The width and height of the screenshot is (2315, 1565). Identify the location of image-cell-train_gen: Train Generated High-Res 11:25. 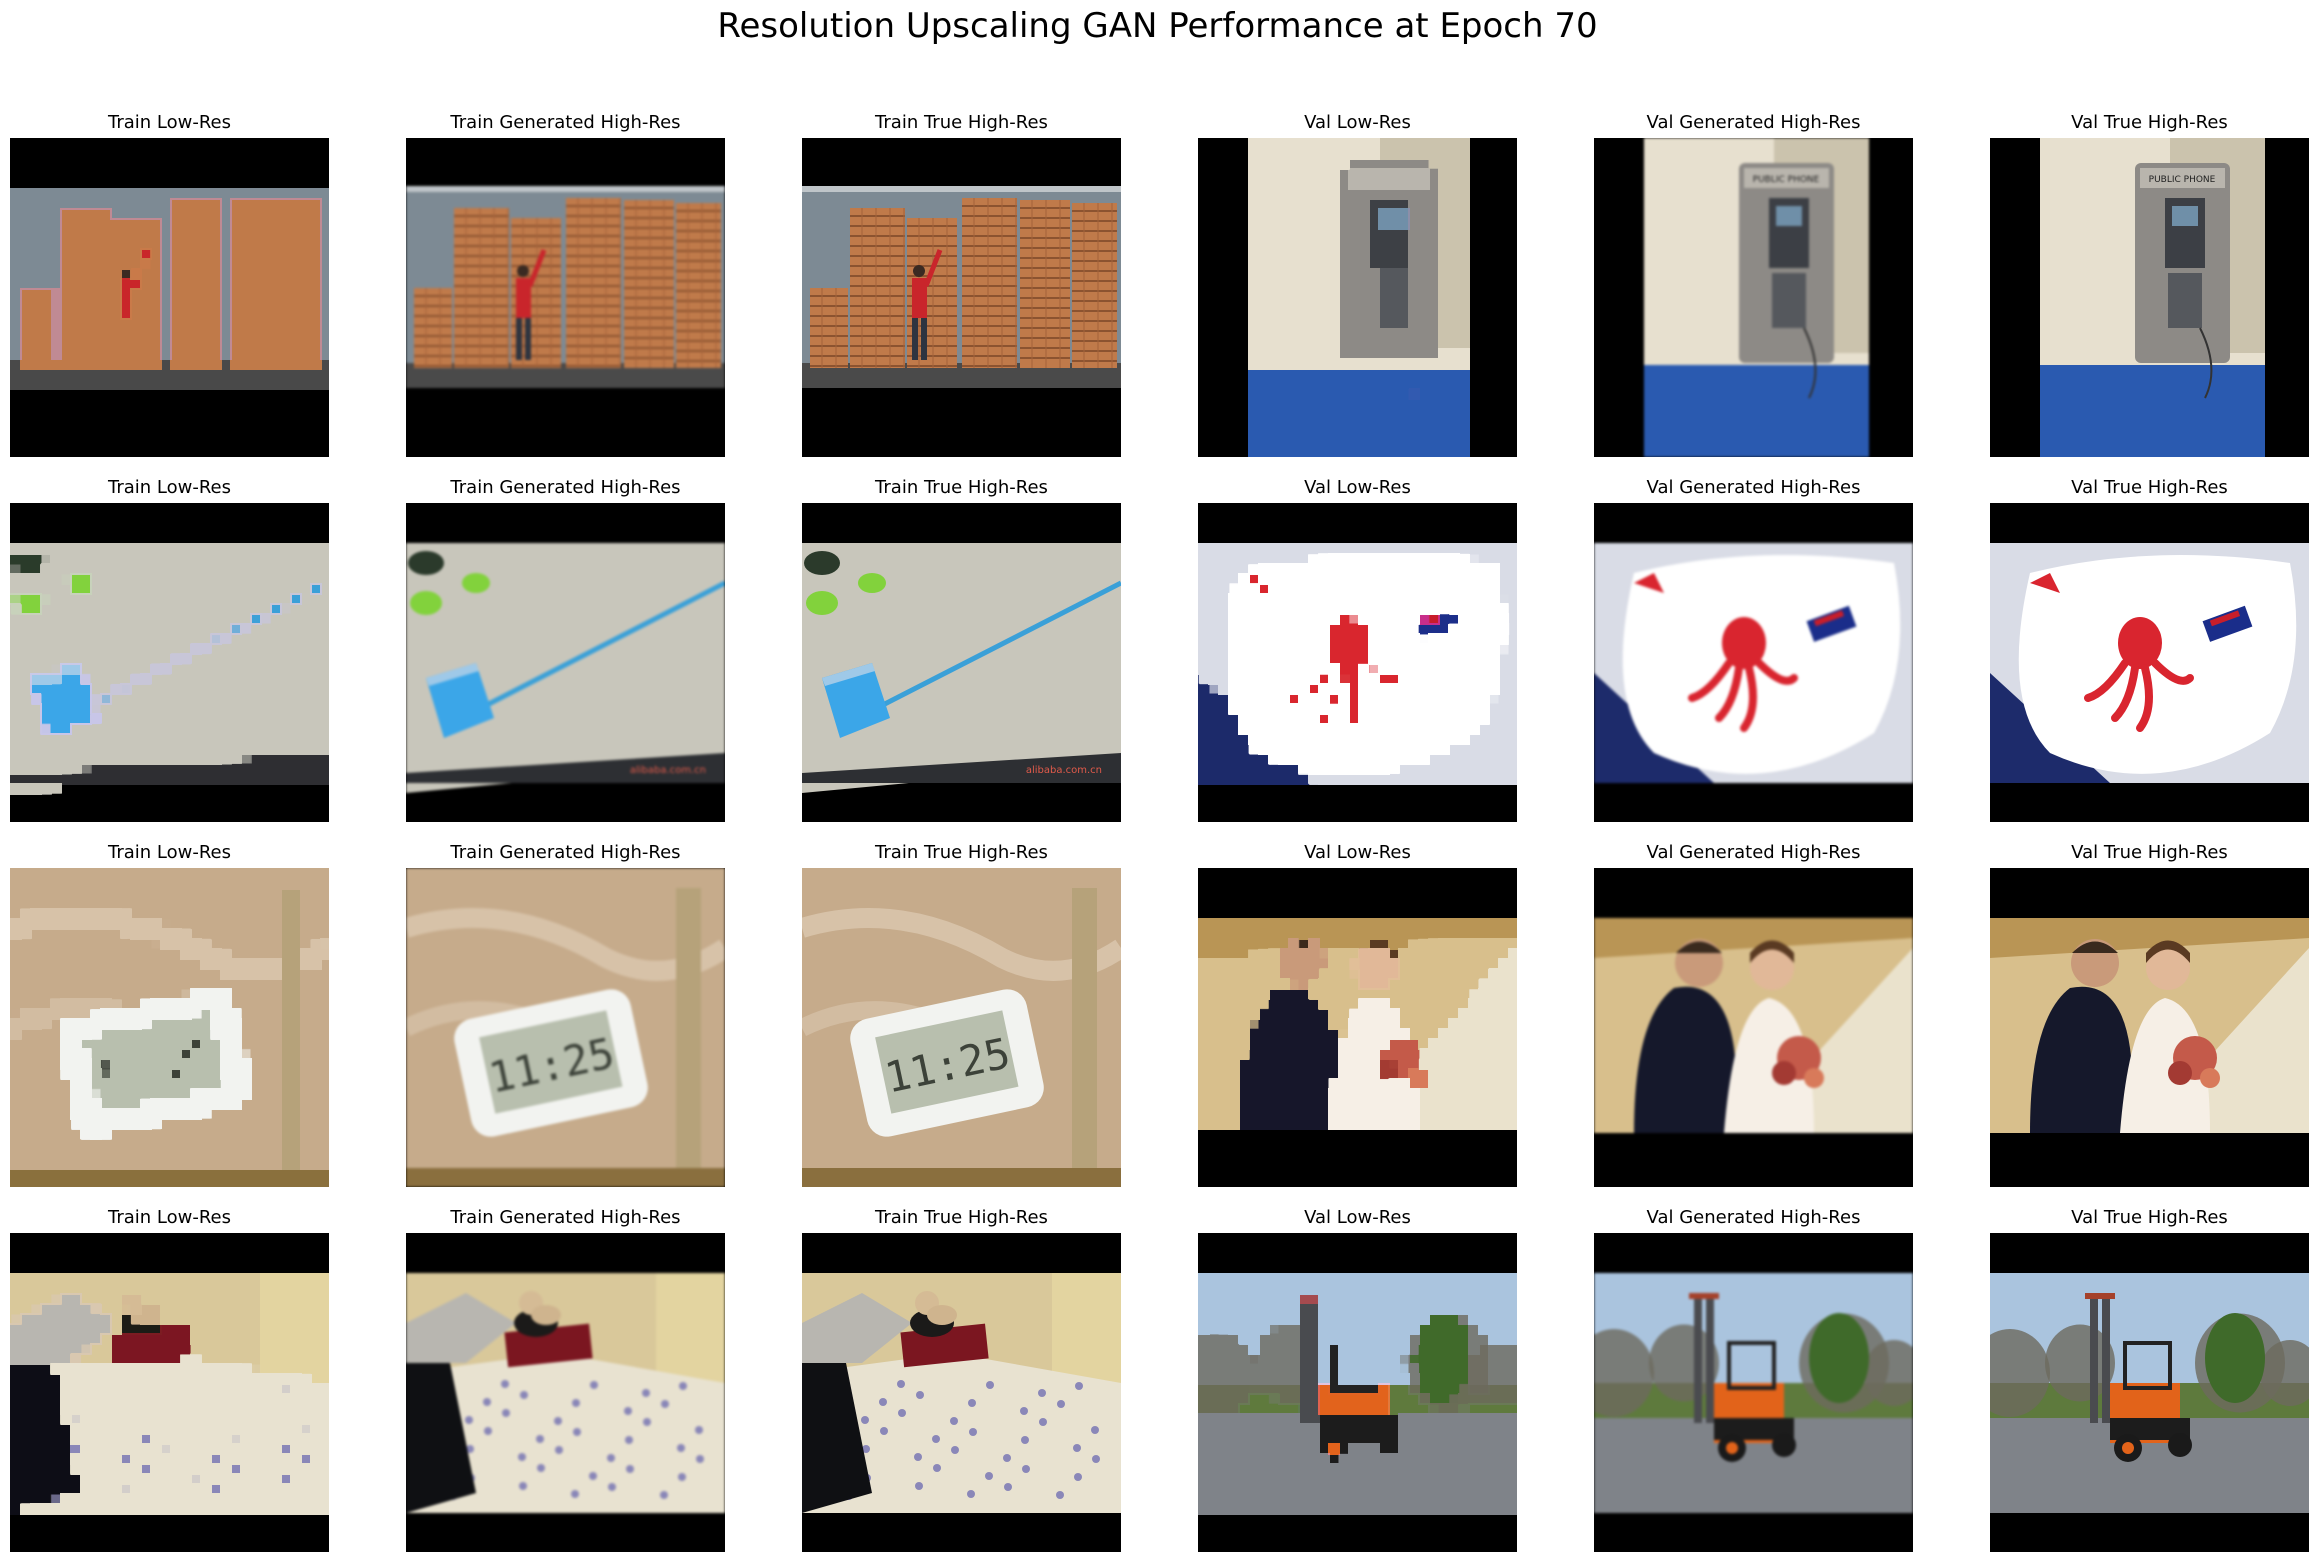
(565, 1020).